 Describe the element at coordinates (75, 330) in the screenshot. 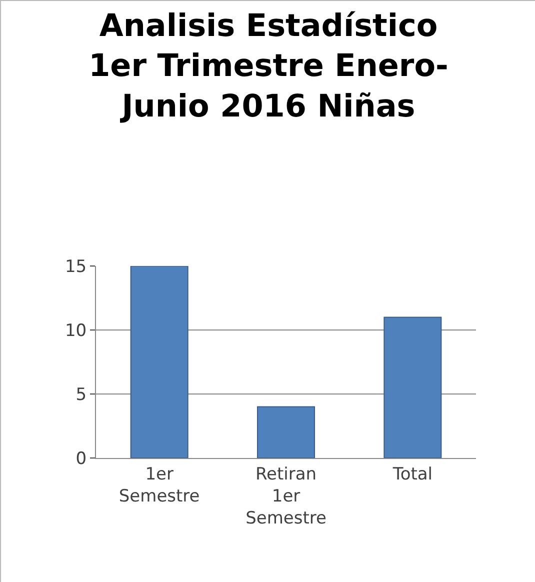

I see `y-tick-label: 10` at that location.